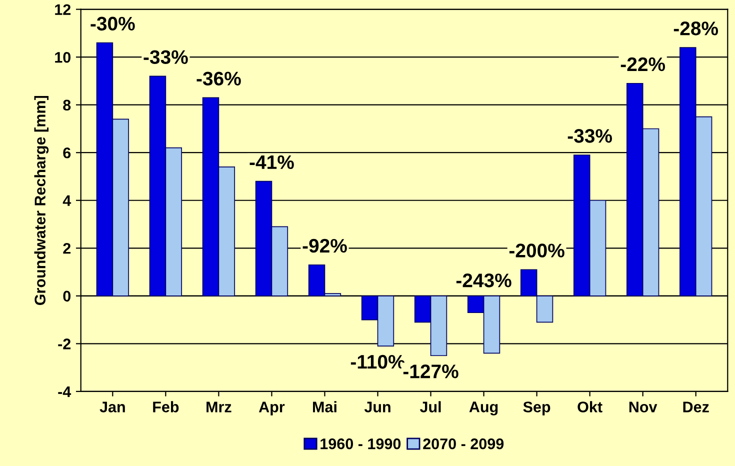 This screenshot has width=735, height=466. Describe the element at coordinates (67, 248) in the screenshot. I see `y-tick-label: 2` at that location.